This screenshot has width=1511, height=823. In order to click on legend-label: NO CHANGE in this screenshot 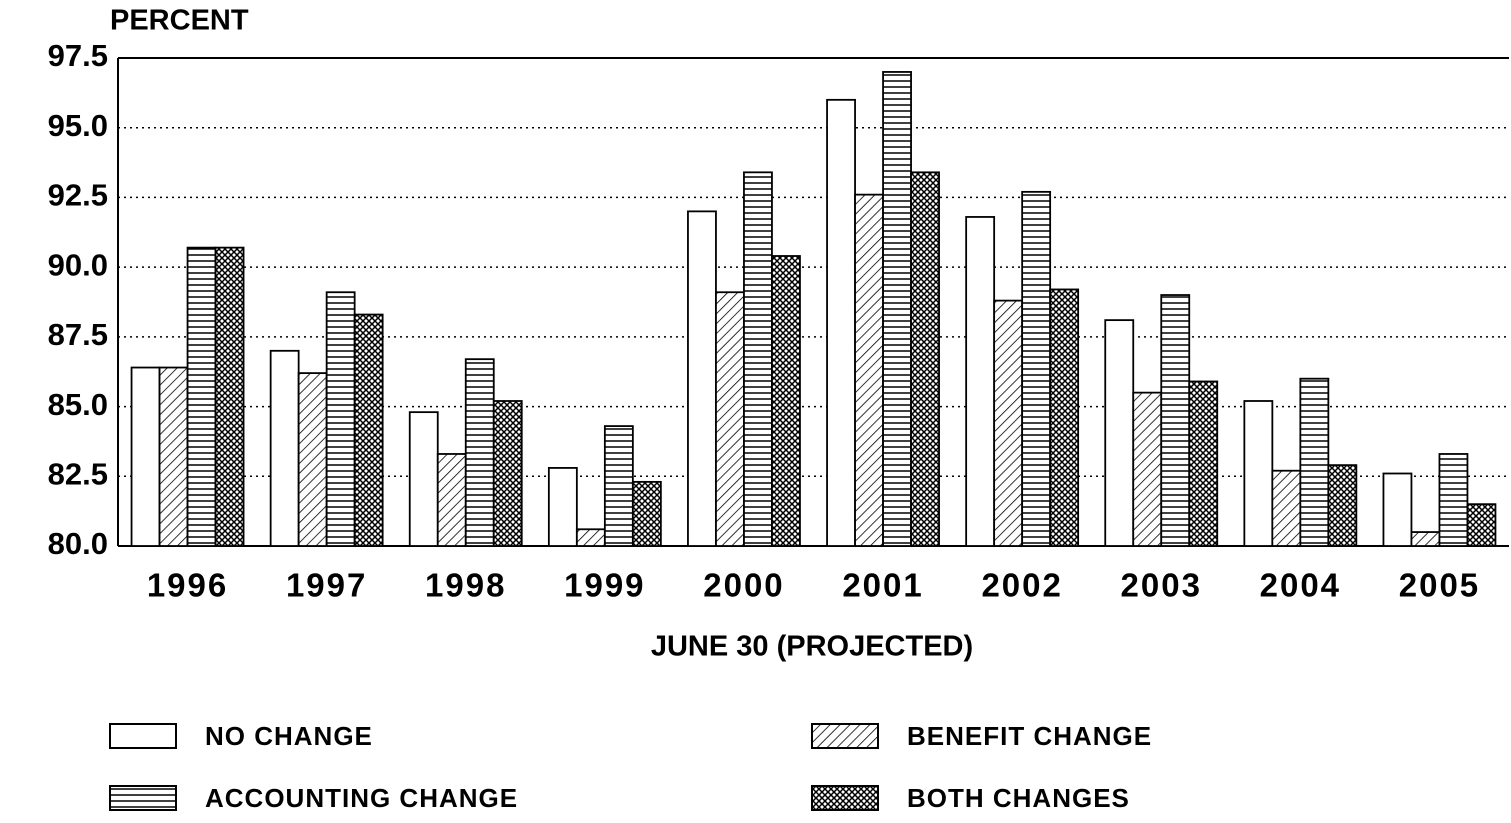, I will do `click(289, 736)`.